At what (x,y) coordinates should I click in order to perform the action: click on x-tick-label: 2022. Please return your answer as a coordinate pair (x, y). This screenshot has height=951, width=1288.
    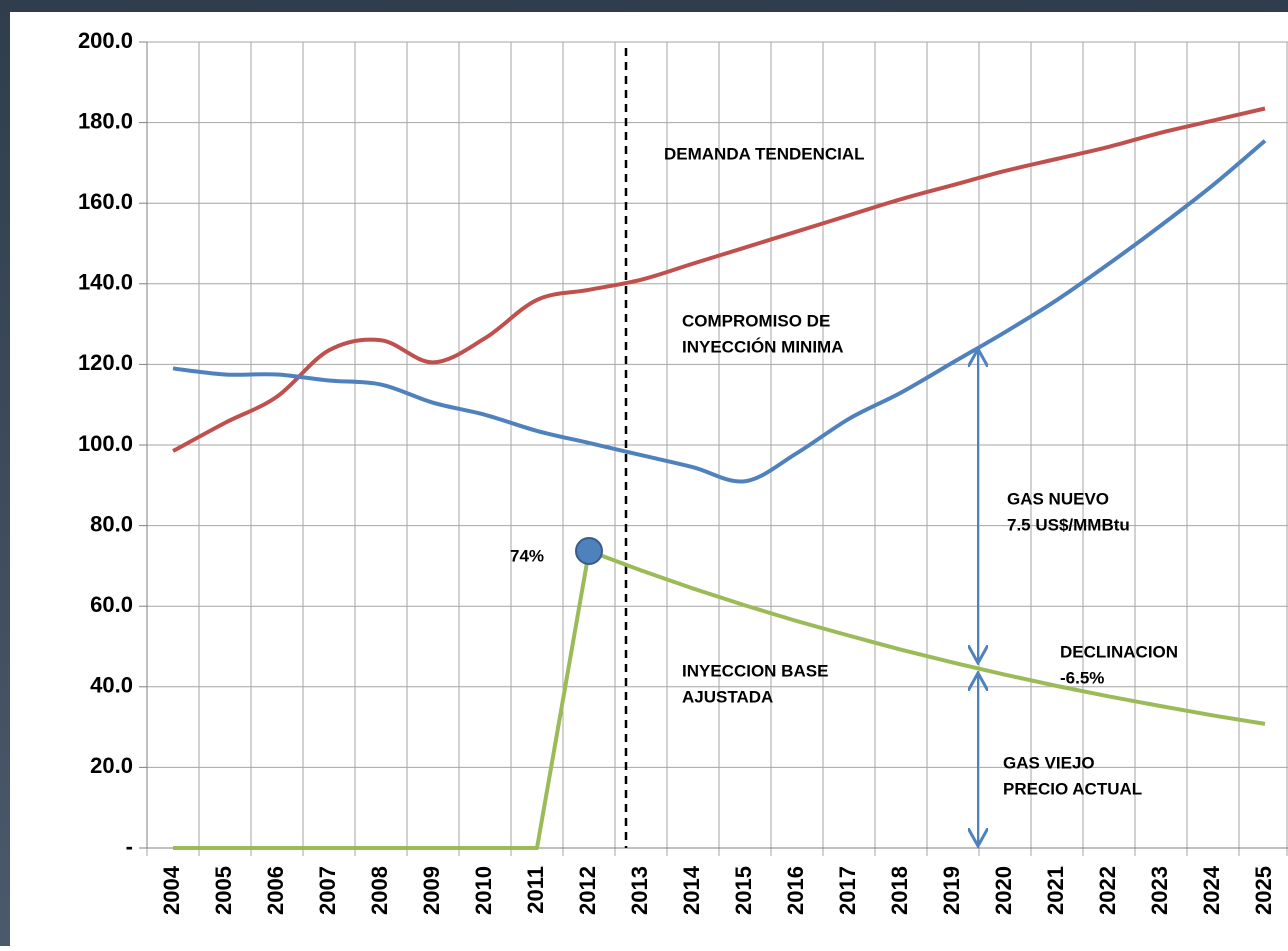
    Looking at the image, I should click on (1107, 890).